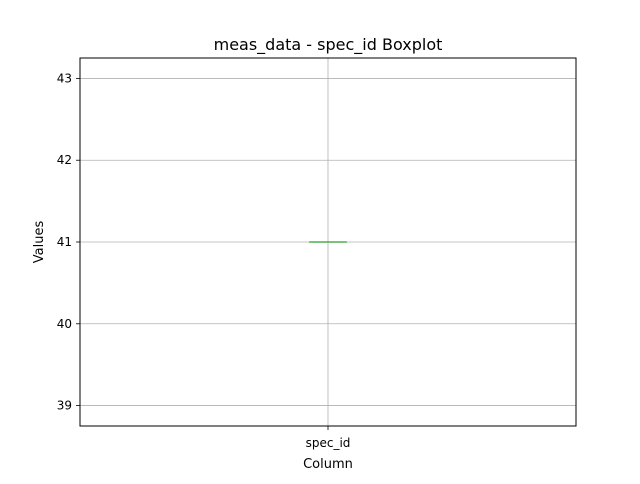 Image resolution: width=640 pixels, height=484 pixels. I want to click on y-axis-label: Values, so click(39, 242).